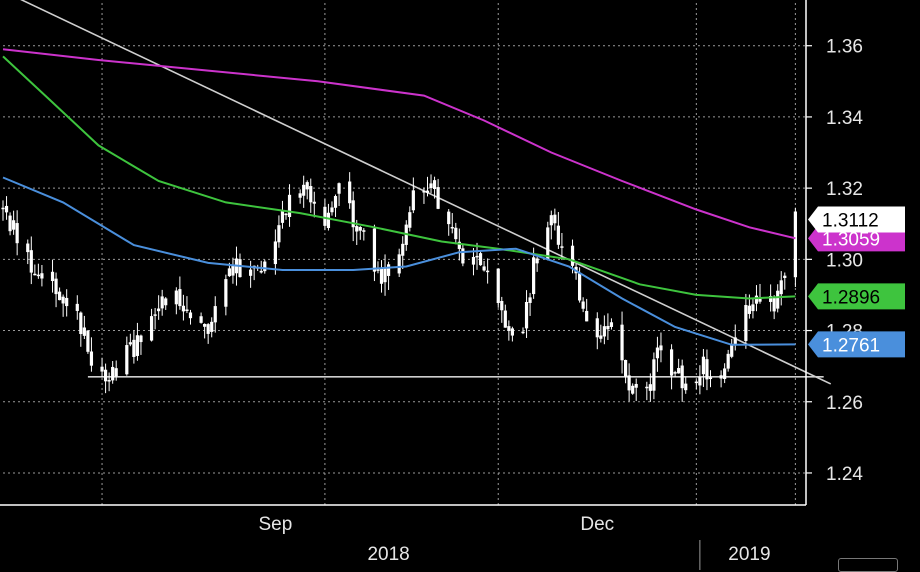  What do you see at coordinates (597, 524) in the screenshot?
I see `x-month-label-1: Dec` at bounding box center [597, 524].